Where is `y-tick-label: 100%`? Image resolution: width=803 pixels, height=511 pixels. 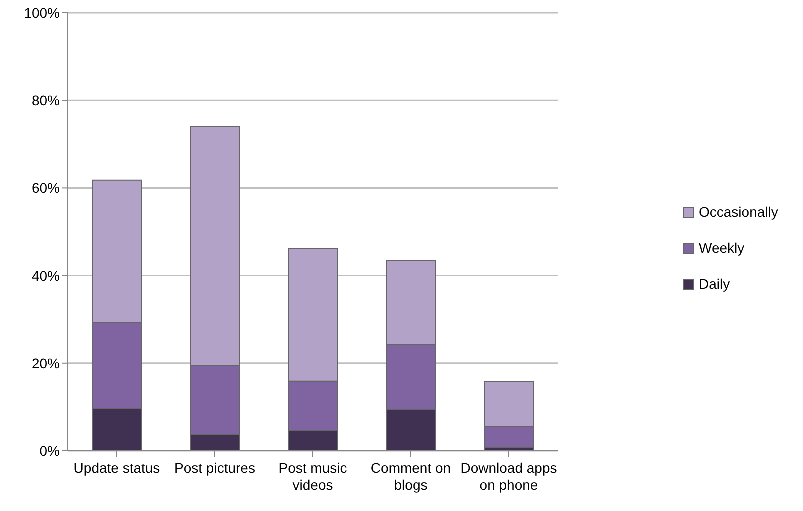
y-tick-label: 100% is located at coordinates (42, 12).